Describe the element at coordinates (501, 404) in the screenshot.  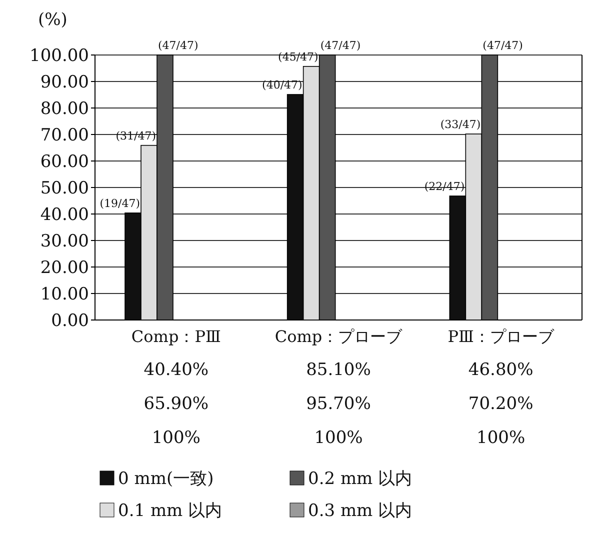
I see `text: 70.20%` at that location.